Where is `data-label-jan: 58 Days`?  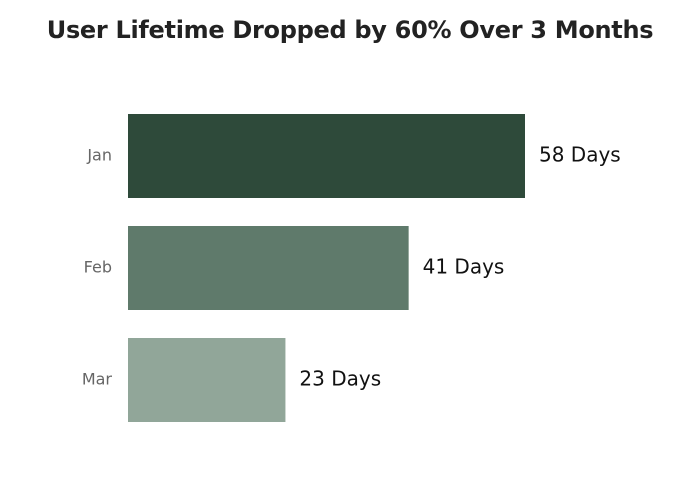 data-label-jan: 58 Days is located at coordinates (580, 155).